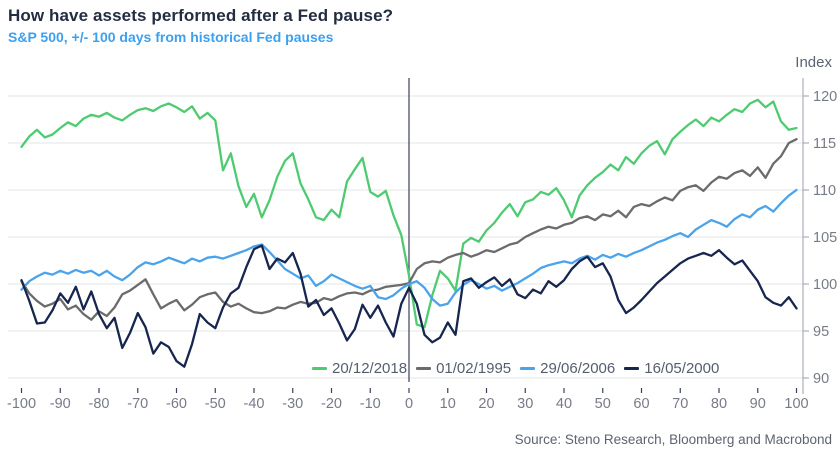 The width and height of the screenshot is (840, 459). Describe the element at coordinates (331, 404) in the screenshot. I see `svg-text: -20` at that location.